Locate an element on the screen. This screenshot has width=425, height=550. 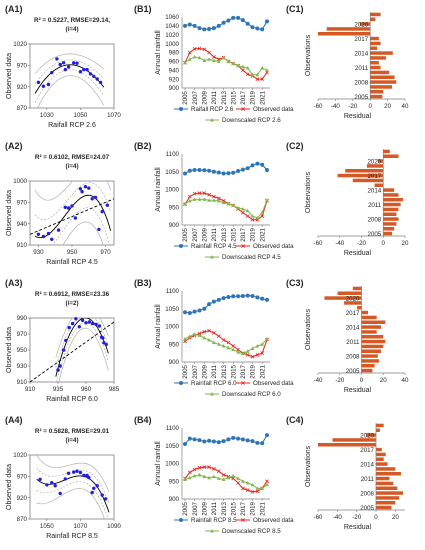
prediction-band-lower is located at coordinates (71, 91).